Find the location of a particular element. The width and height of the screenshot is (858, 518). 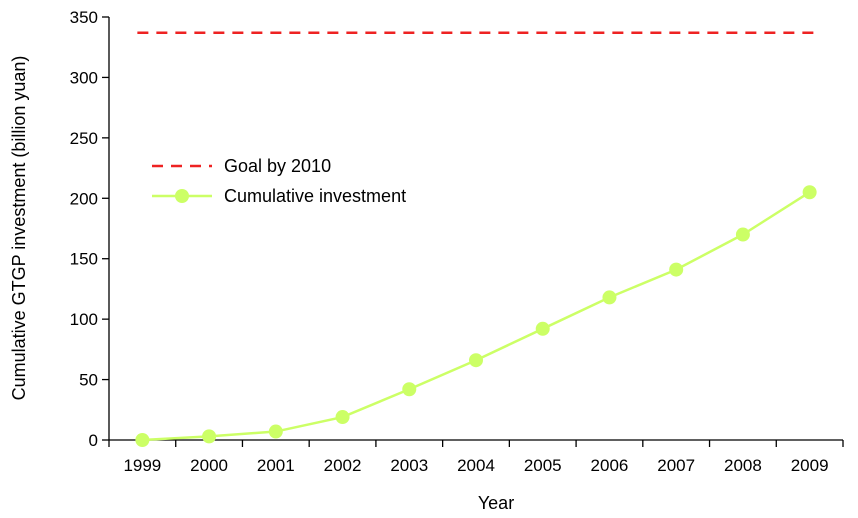

y-tick-label: 150 is located at coordinates (84, 259).